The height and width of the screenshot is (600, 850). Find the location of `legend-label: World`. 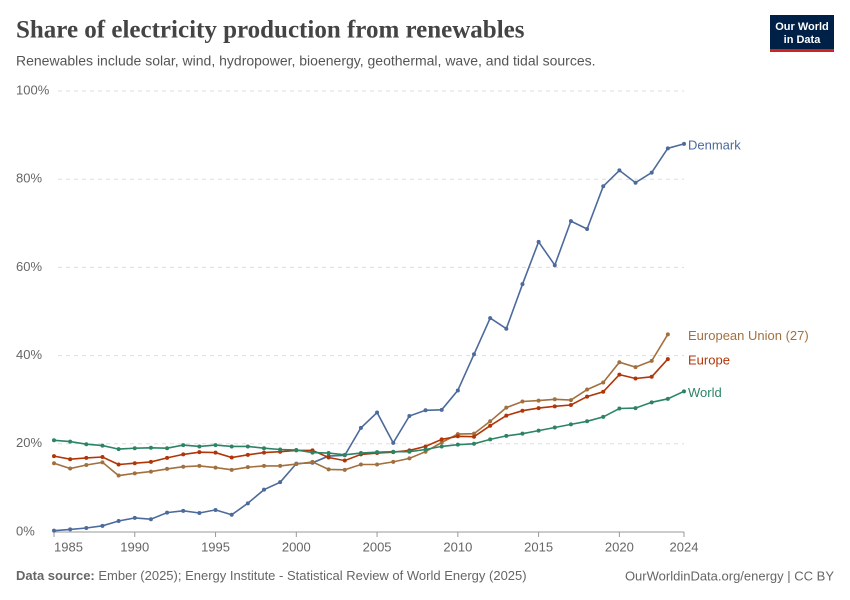

legend-label: World is located at coordinates (705, 392).